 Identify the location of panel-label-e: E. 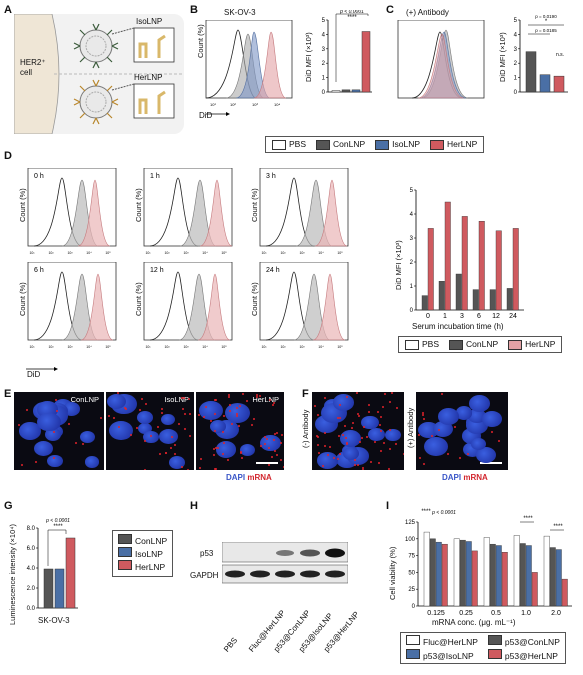
(8, 394).